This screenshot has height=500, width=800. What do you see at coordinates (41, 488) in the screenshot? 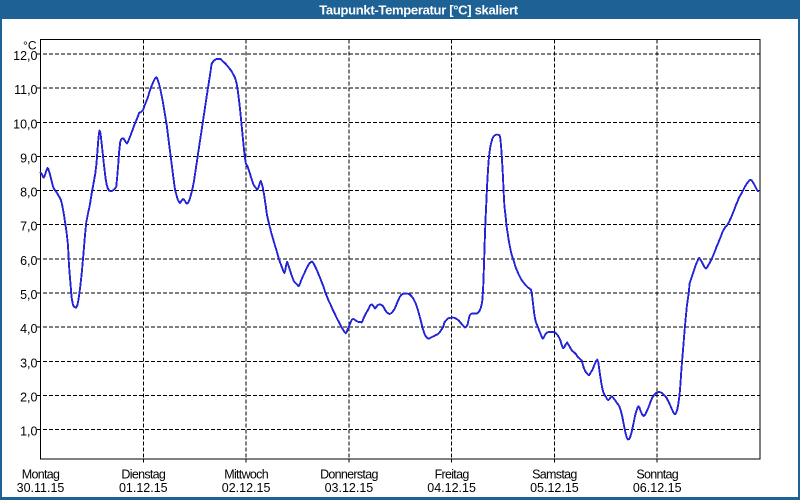
I see `svg-text: 30.11.15` at bounding box center [41, 488].